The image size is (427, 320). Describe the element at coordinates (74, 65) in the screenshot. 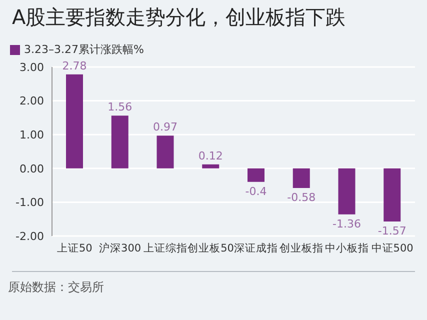

I see `data-label: 2.78` at that location.